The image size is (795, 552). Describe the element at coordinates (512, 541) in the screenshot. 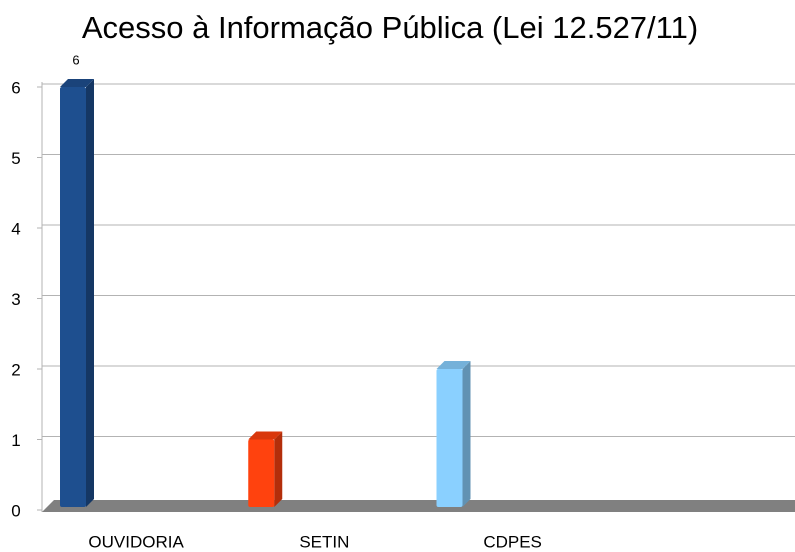

I see `x-tick-label: CDPES` at that location.